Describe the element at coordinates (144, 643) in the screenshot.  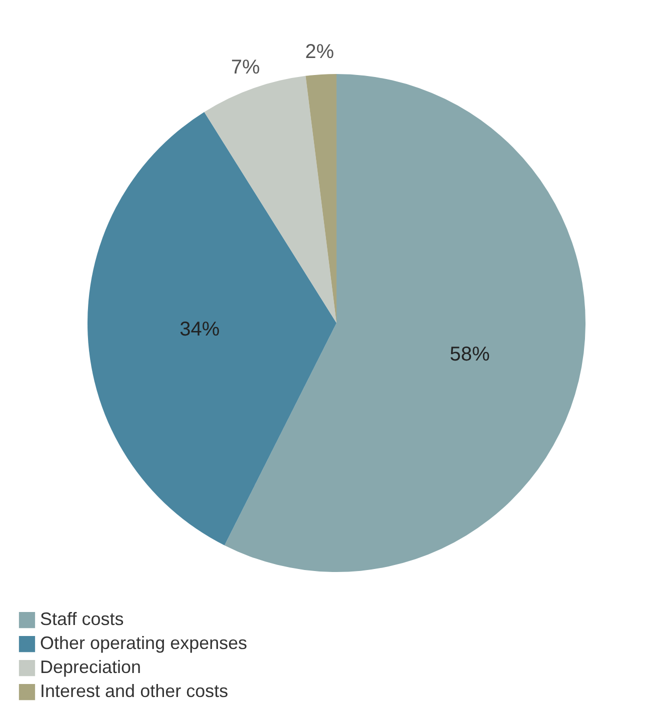
I see `legend-label: Other operating expenses` at that location.